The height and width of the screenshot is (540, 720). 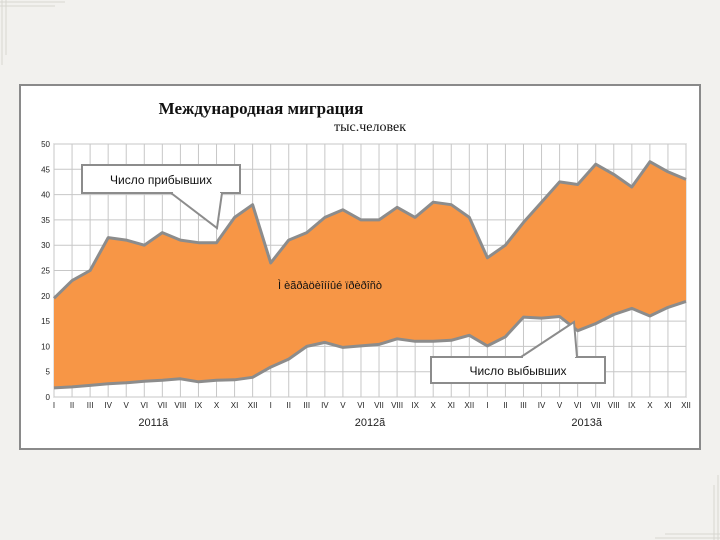 What do you see at coordinates (370, 423) in the screenshot?
I see `year-label: 2012ã` at bounding box center [370, 423].